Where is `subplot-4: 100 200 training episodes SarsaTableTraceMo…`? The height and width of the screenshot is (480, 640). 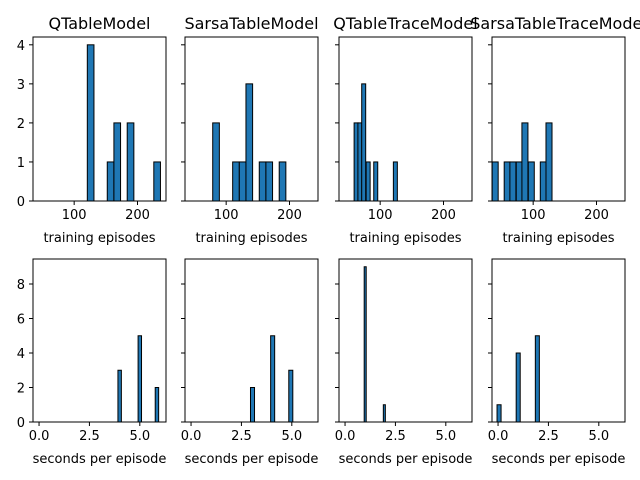 subplot-4: 100 200 training episodes SarsaTableTraceMo… is located at coordinates (555, 130).